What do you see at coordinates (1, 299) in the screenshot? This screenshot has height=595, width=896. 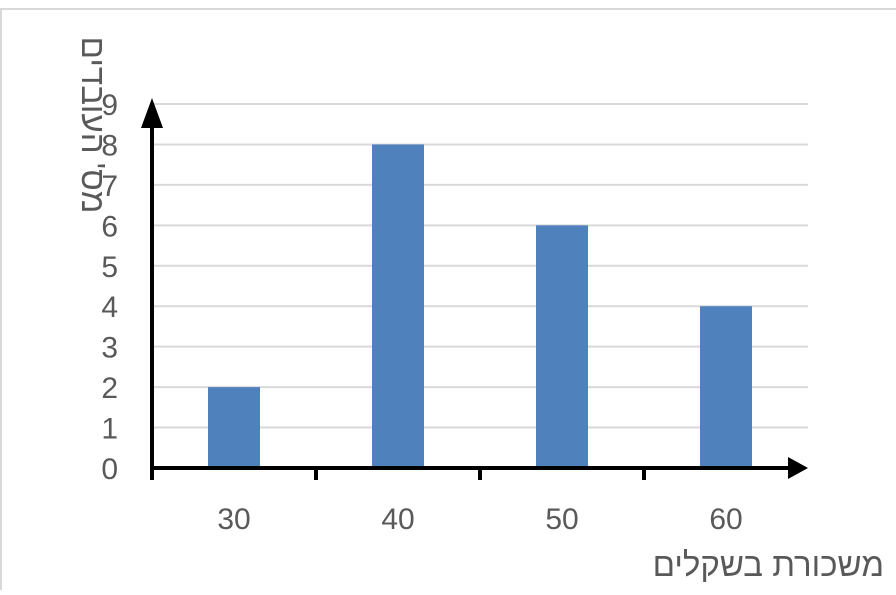 I see `frame-left-line` at bounding box center [1, 299].